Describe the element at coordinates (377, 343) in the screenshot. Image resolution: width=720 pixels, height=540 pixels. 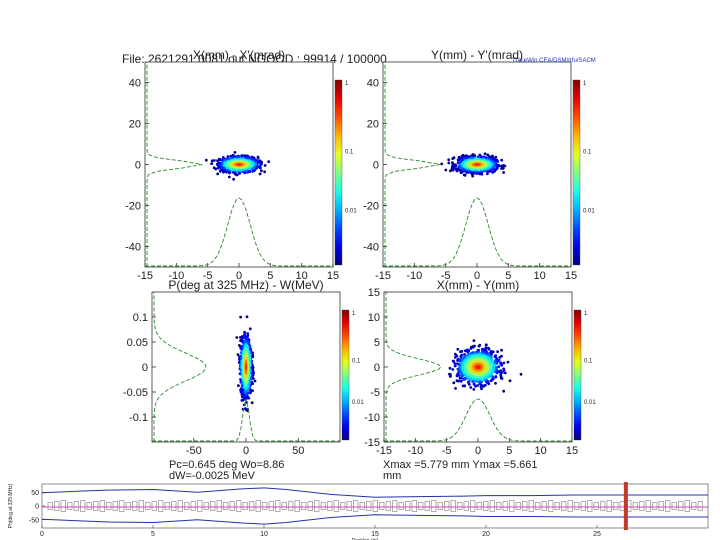
I see `y-tick-label: 5` at that location.